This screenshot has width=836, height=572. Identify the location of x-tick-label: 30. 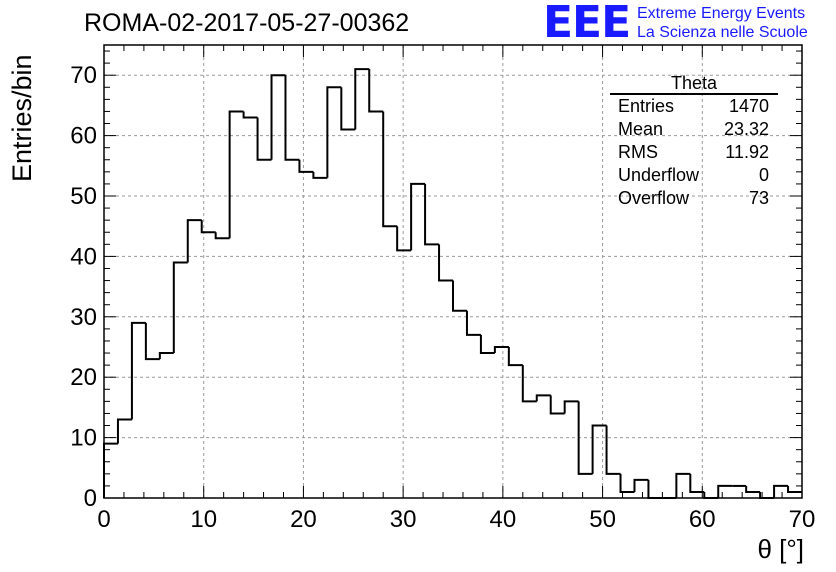
(403, 519).